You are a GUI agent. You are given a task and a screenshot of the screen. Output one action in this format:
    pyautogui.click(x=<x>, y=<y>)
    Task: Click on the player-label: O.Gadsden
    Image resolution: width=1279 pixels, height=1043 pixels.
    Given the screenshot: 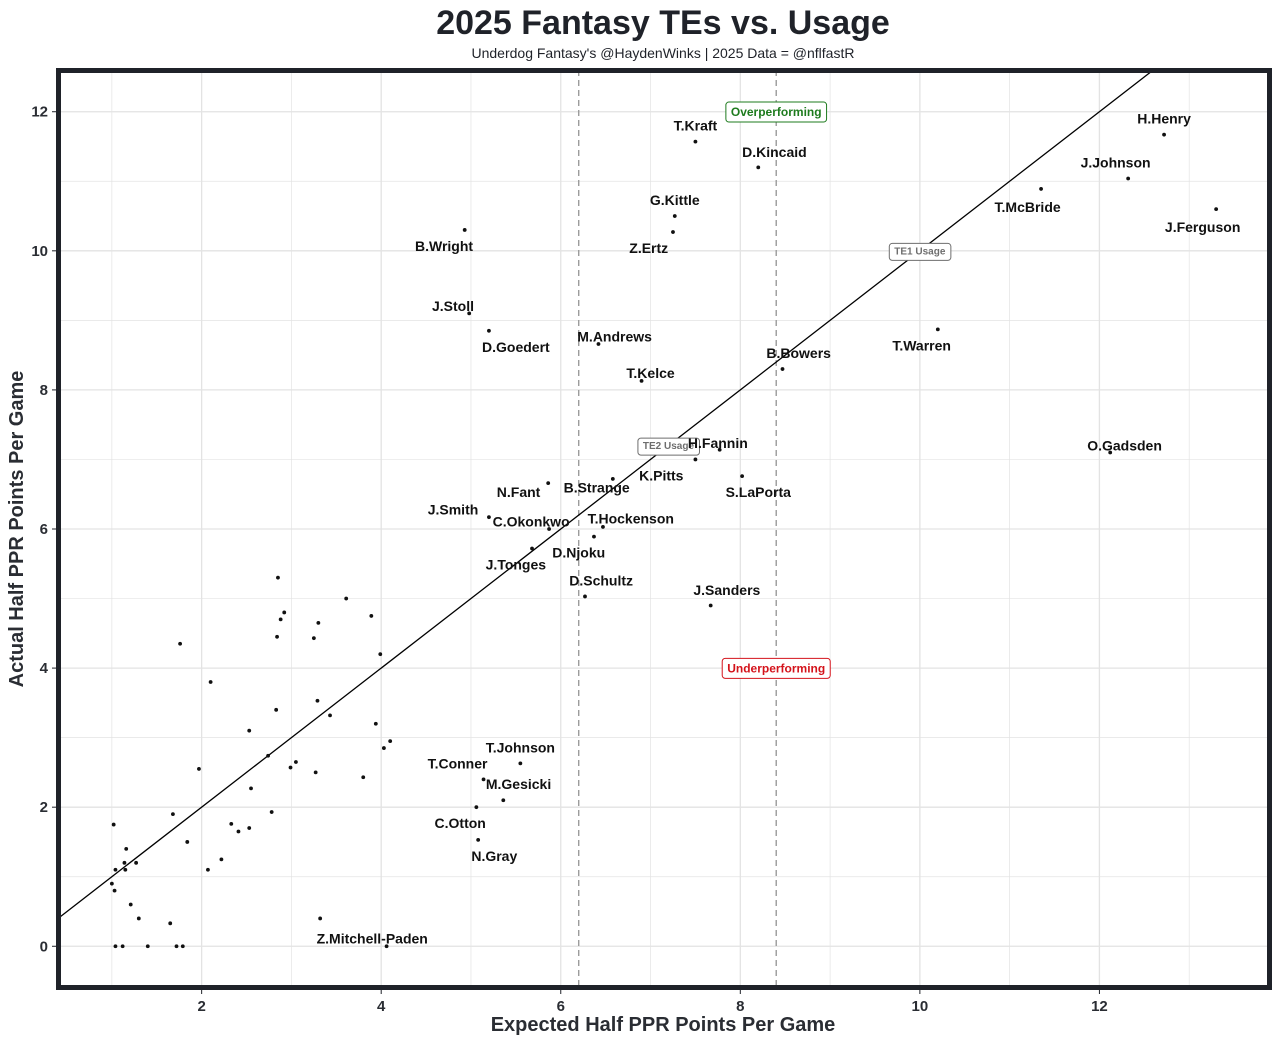 What is the action you would take?
    pyautogui.click(x=1124, y=446)
    